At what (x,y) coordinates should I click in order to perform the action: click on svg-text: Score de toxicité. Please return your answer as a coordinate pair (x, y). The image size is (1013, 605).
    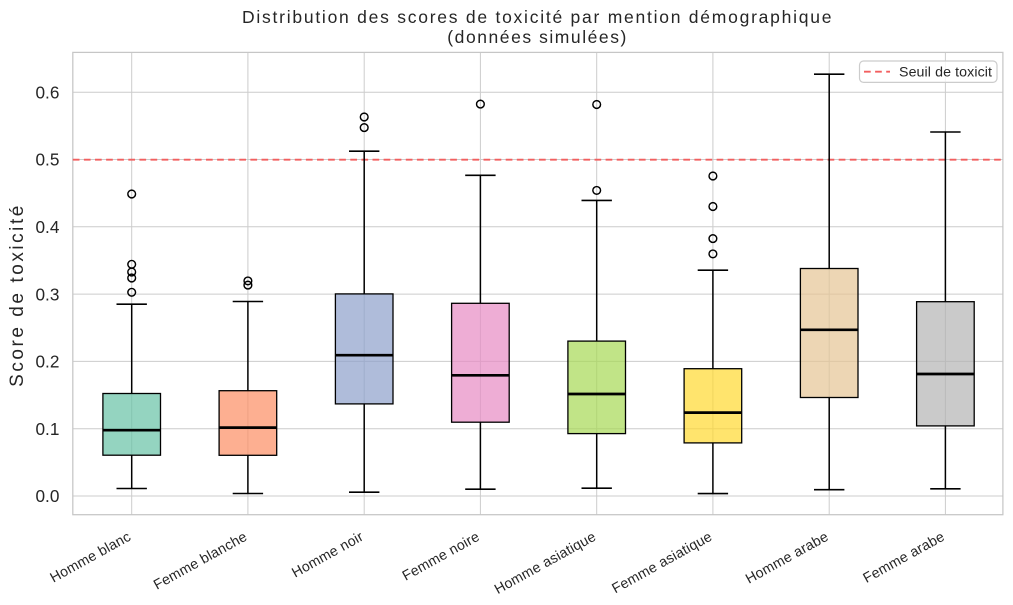
    Looking at the image, I should click on (17, 295).